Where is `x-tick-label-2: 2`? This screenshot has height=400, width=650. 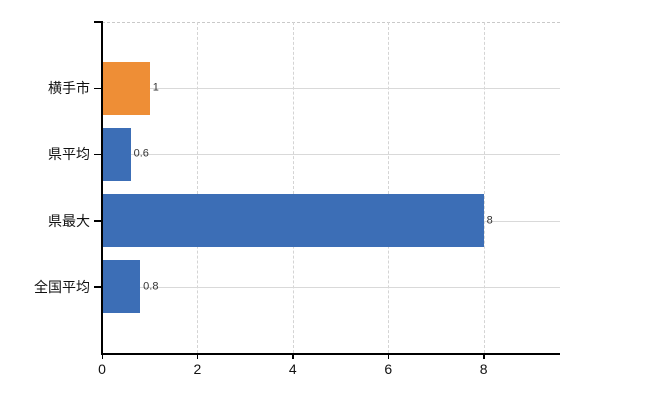 x-tick-label-2: 2 is located at coordinates (197, 369).